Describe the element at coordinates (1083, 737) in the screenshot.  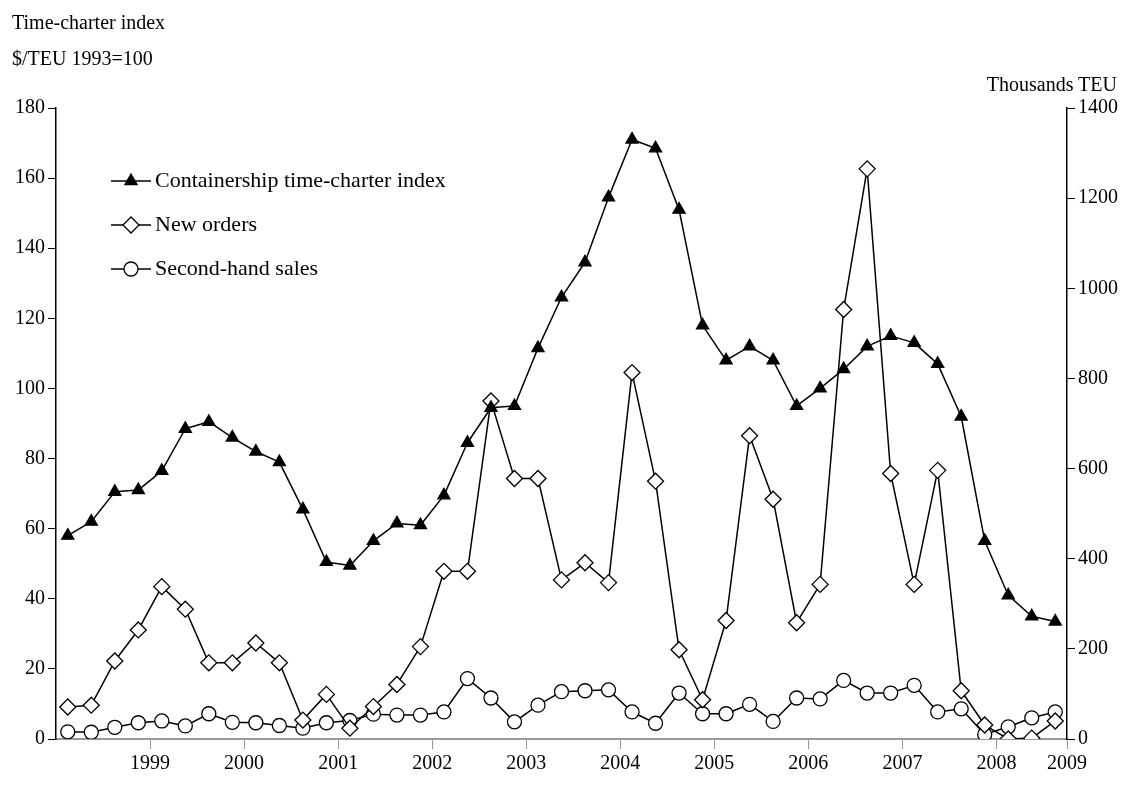
I see `y2-tick-label: 0` at that location.